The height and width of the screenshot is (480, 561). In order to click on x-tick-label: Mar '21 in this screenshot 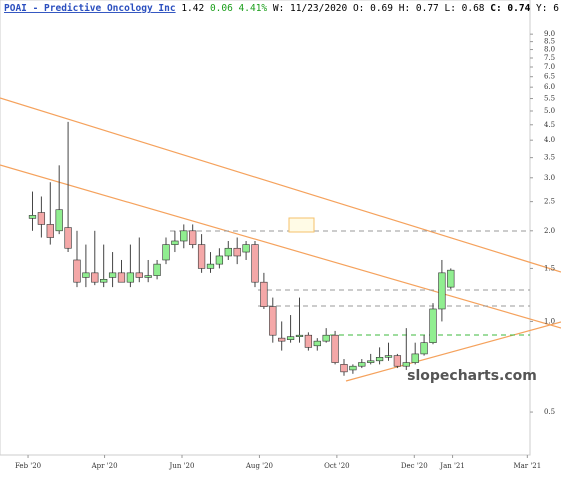, I will do `click(527, 466)`.